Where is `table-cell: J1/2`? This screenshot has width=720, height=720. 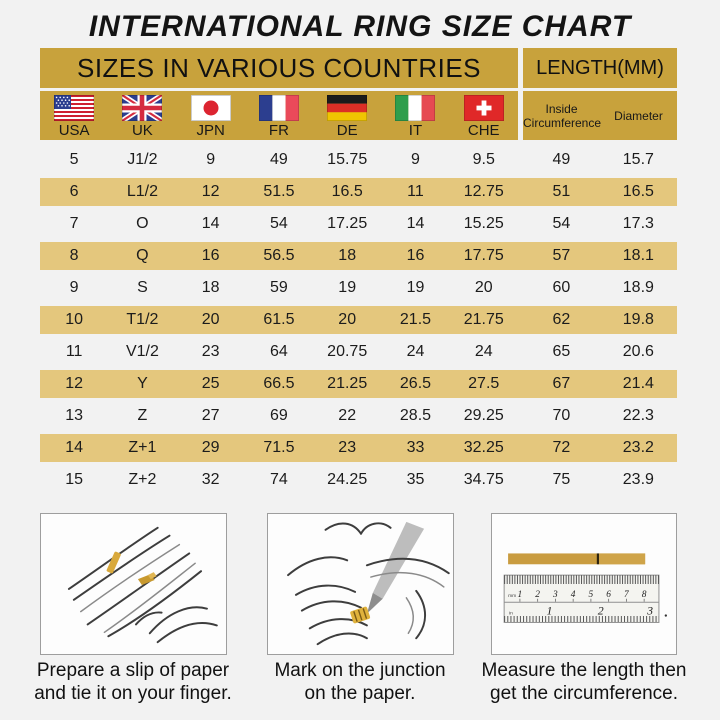 table-cell: J1/2 is located at coordinates (142, 159).